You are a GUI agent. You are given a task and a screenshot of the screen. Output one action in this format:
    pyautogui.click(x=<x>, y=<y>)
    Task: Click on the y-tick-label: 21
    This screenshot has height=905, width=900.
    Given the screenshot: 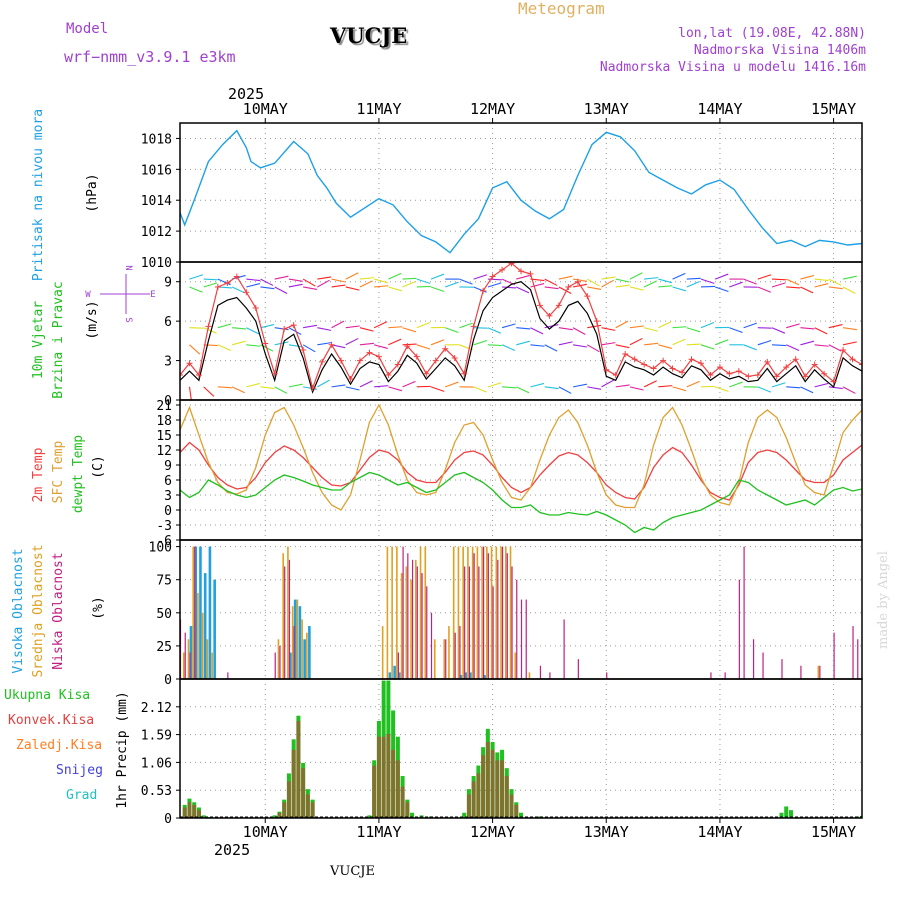 What is the action you would take?
    pyautogui.click(x=164, y=406)
    